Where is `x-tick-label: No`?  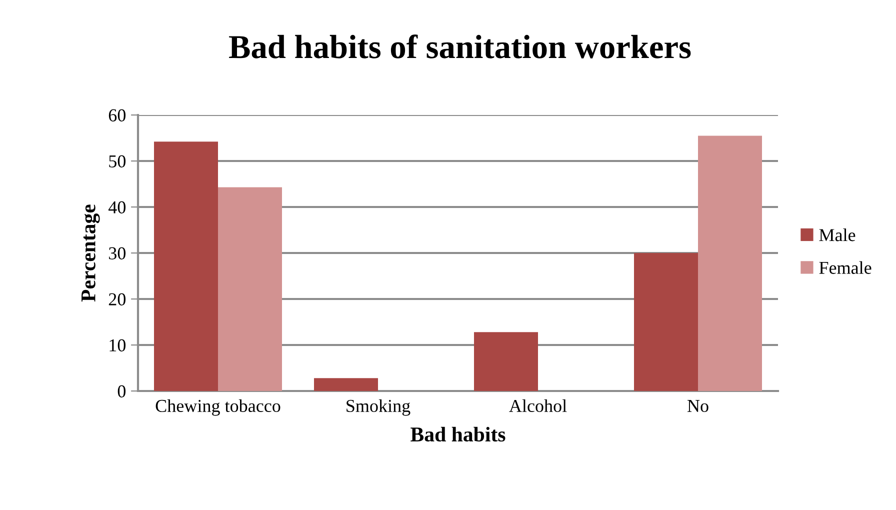
x-tick-label: No is located at coordinates (697, 406).